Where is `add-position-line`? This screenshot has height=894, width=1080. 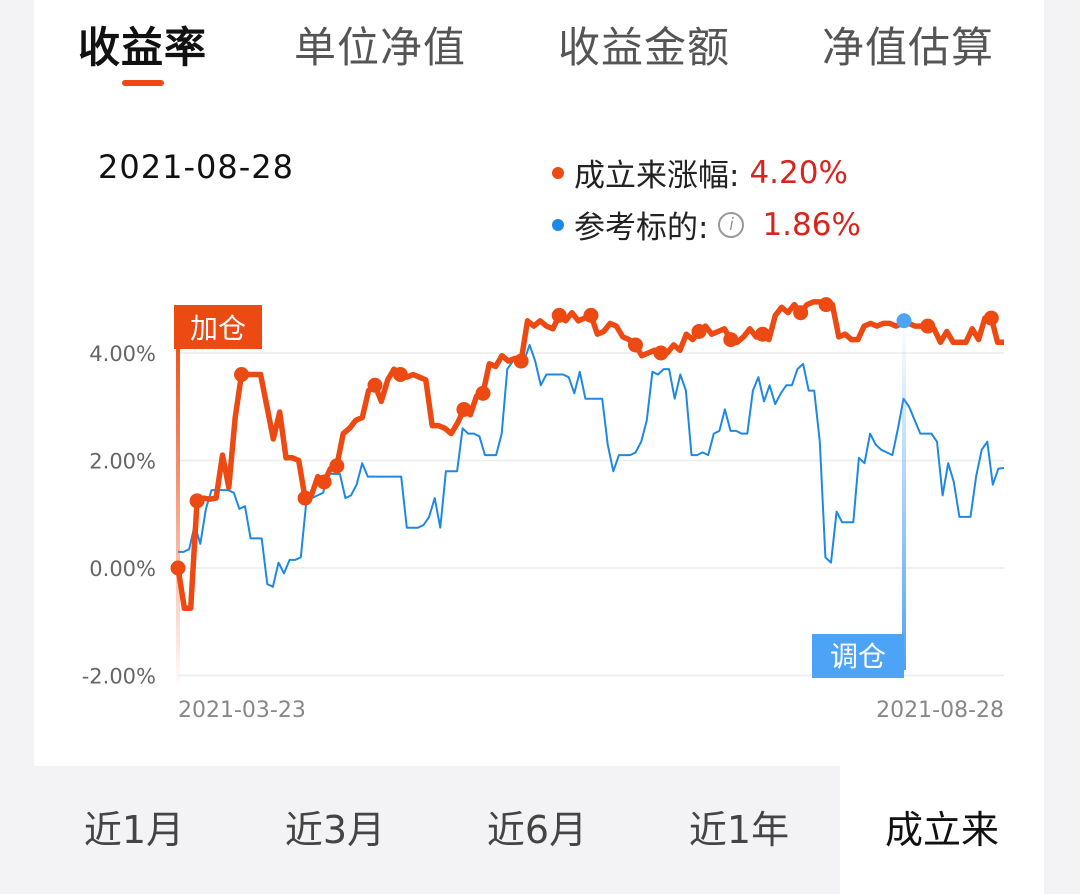 add-position-line is located at coordinates (178, 510).